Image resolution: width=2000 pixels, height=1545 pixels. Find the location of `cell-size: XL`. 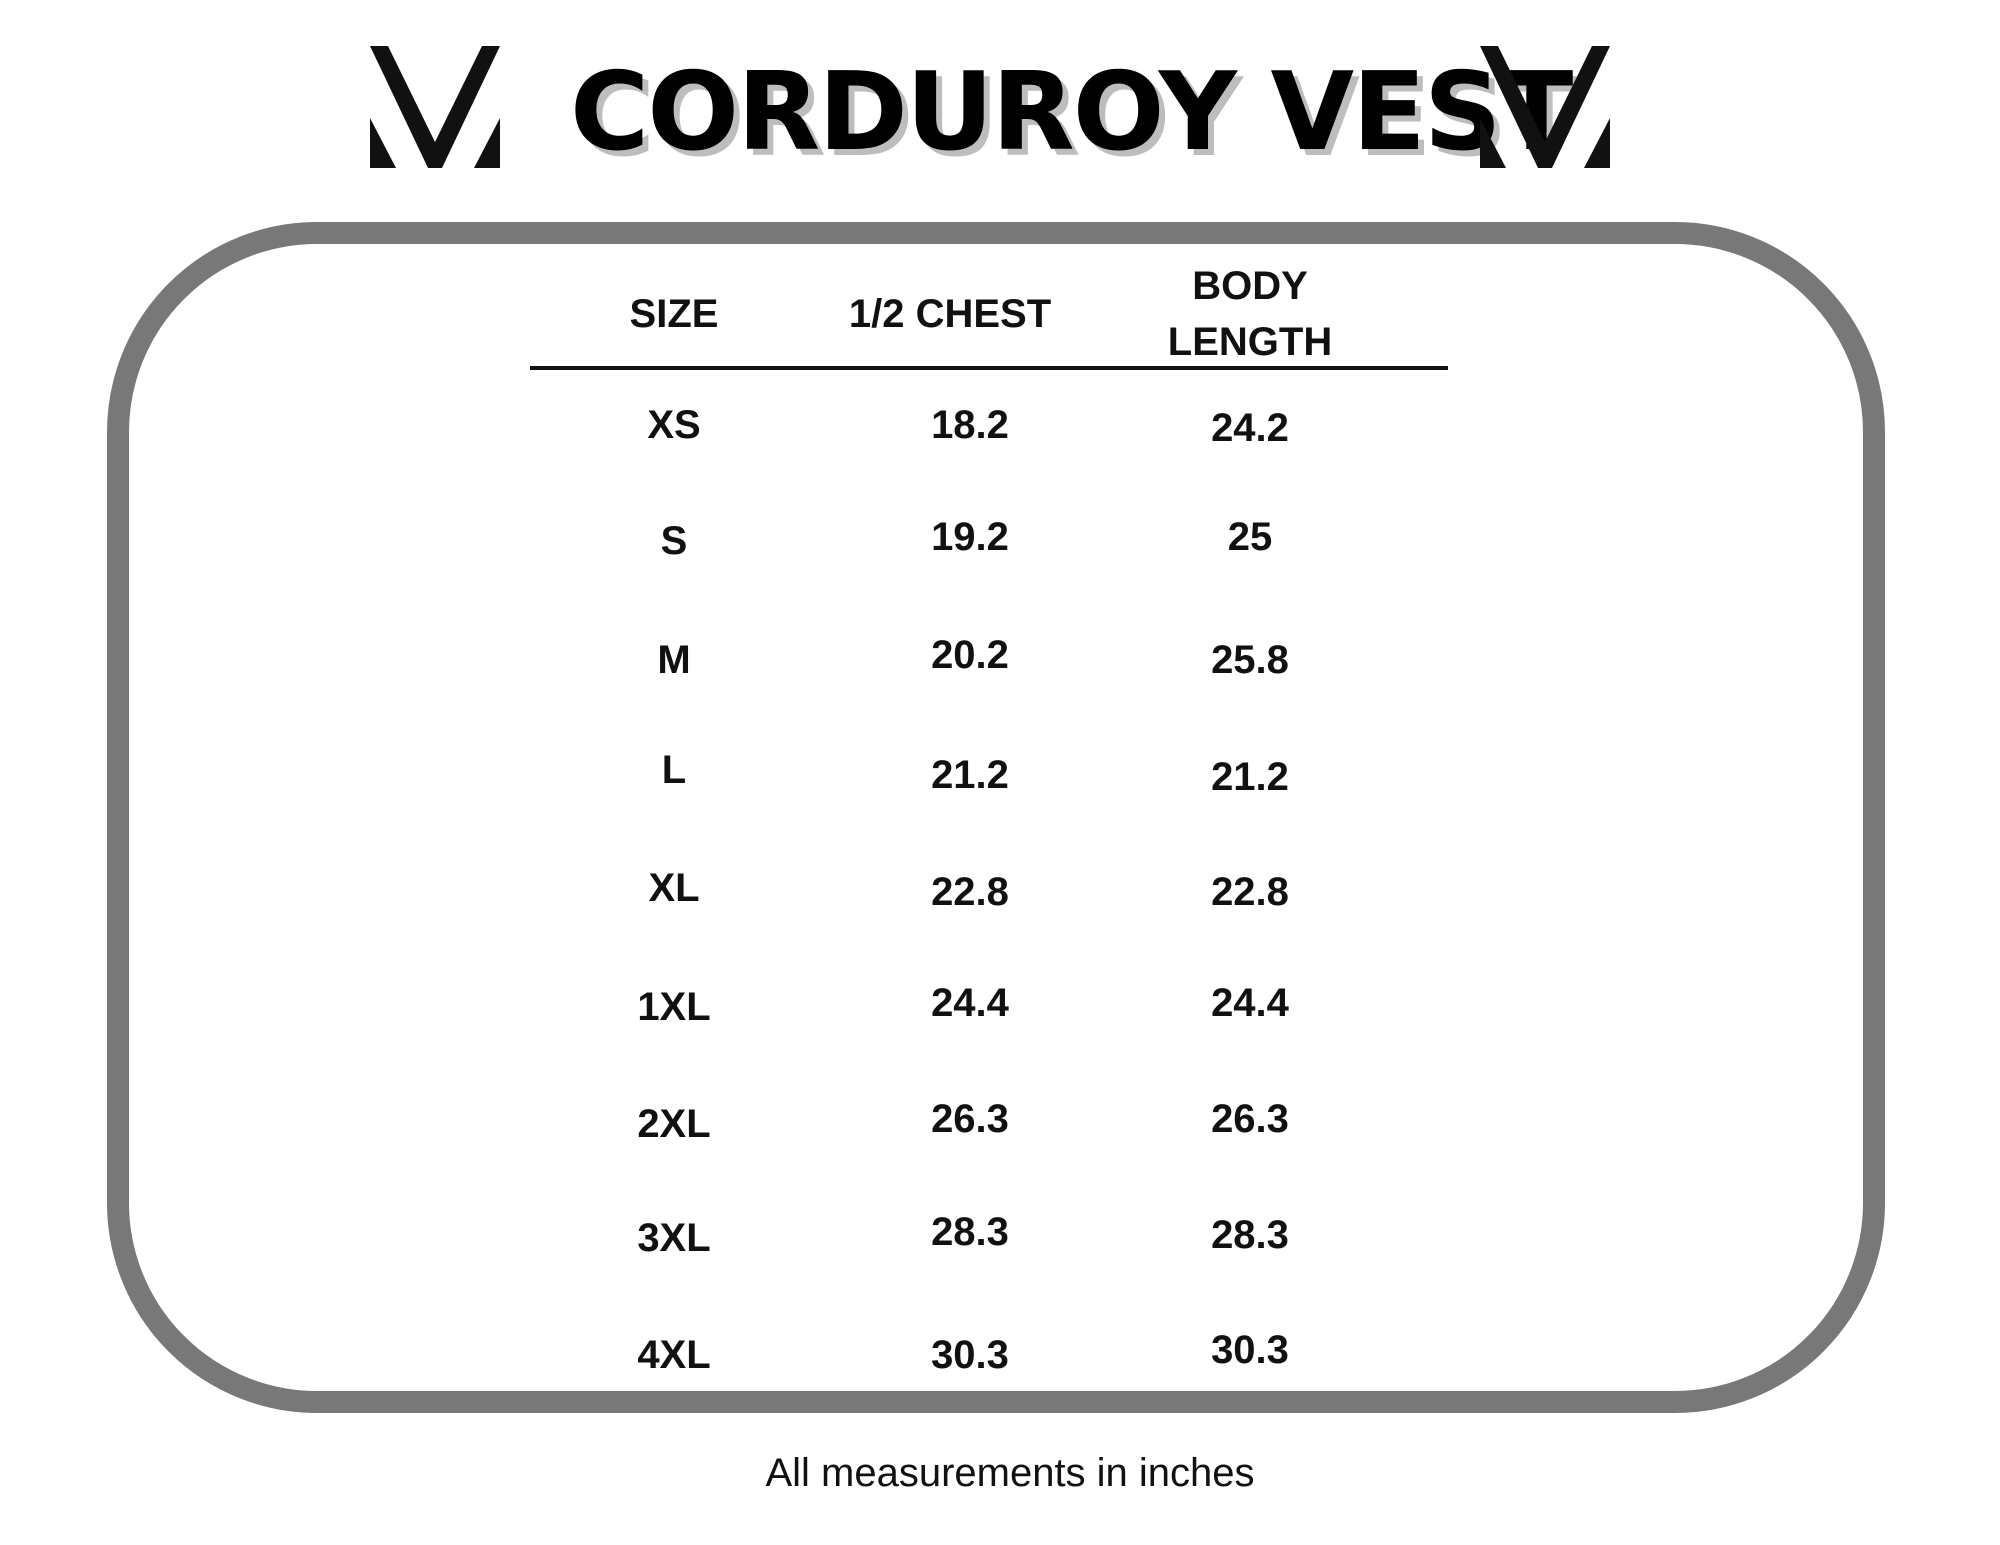

cell-size: XL is located at coordinates (674, 888).